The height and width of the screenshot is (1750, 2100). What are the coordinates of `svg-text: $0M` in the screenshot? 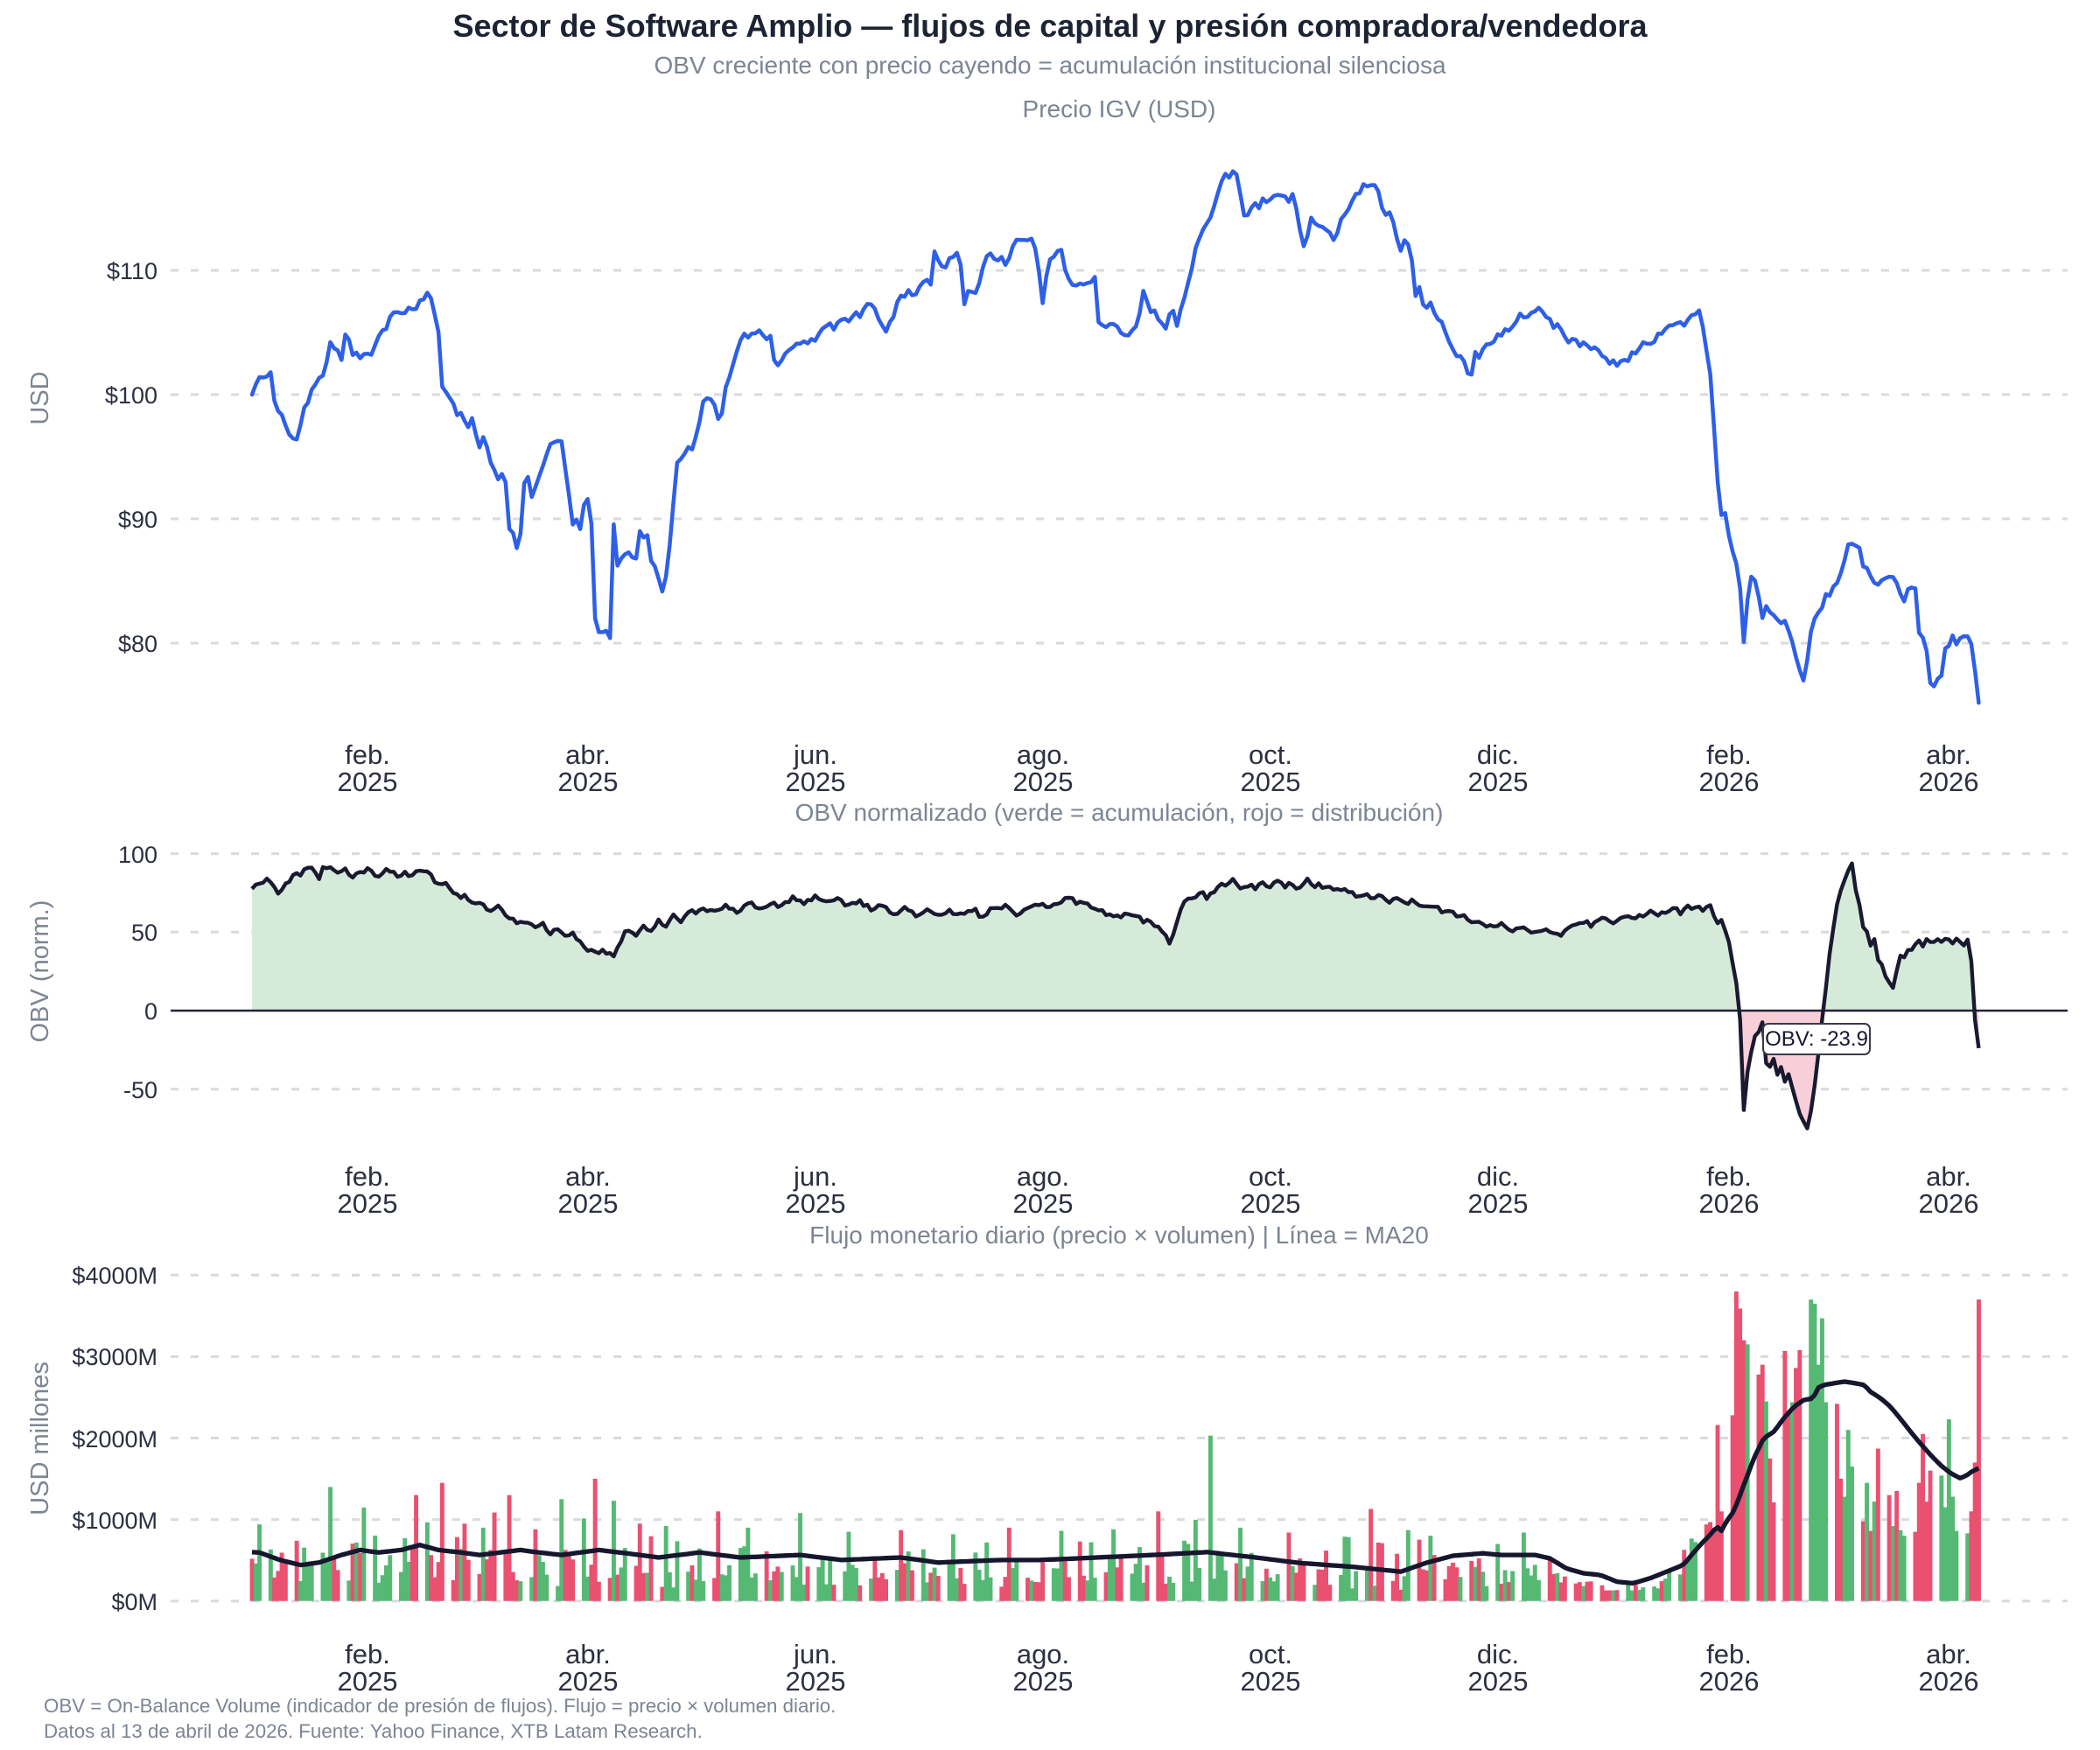 It's located at (134, 1602).